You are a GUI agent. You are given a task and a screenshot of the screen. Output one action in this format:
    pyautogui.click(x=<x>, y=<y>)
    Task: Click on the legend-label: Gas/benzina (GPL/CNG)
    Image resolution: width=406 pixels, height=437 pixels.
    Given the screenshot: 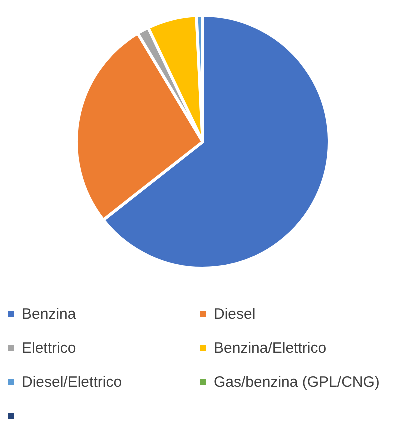 What is the action you would take?
    pyautogui.click(x=297, y=382)
    